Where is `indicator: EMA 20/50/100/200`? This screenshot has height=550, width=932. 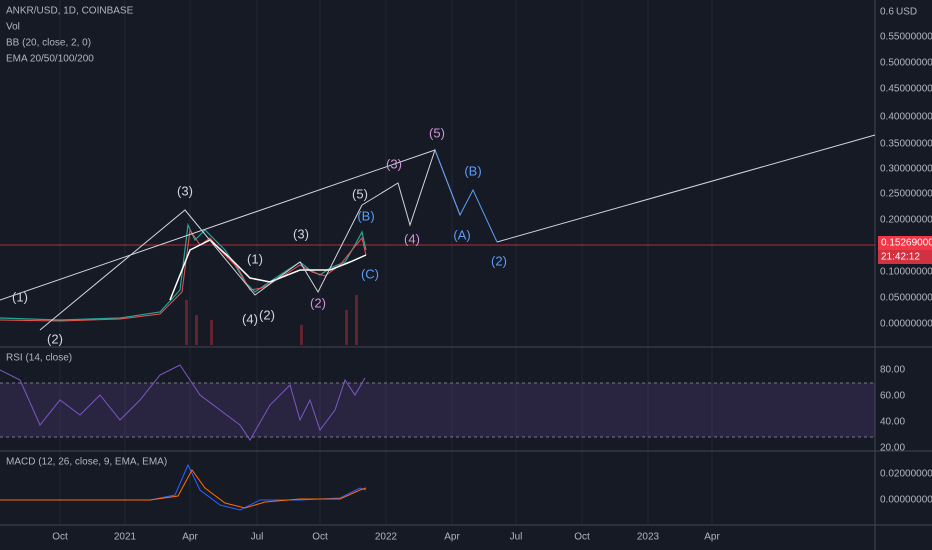
indicator: EMA 20/50/100/200 is located at coordinates (50, 59).